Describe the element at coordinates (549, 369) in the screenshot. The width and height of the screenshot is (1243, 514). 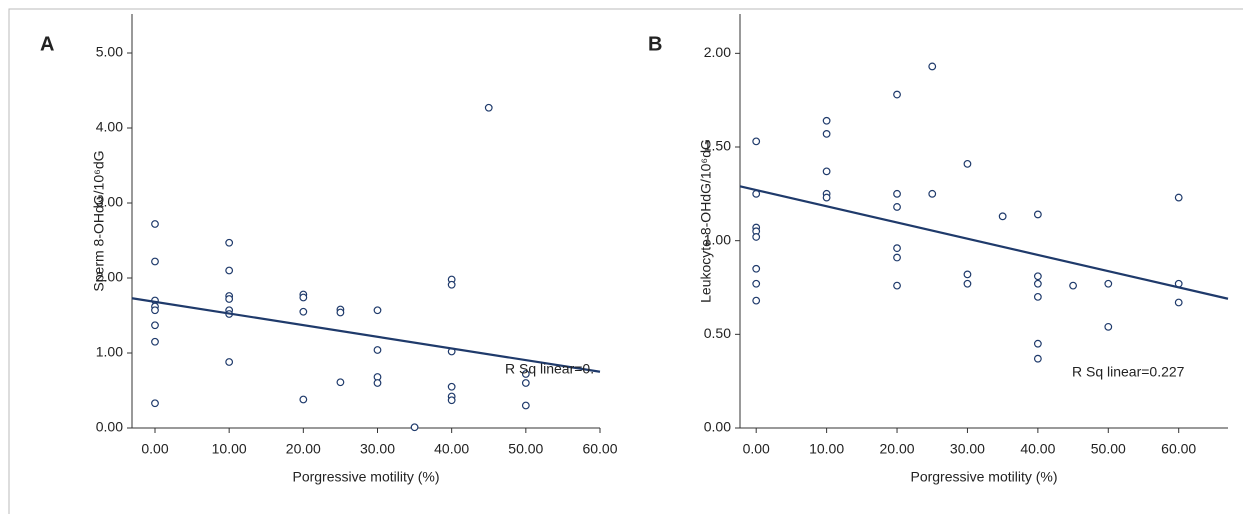
I see `annotation: R Sq linear=0.` at that location.